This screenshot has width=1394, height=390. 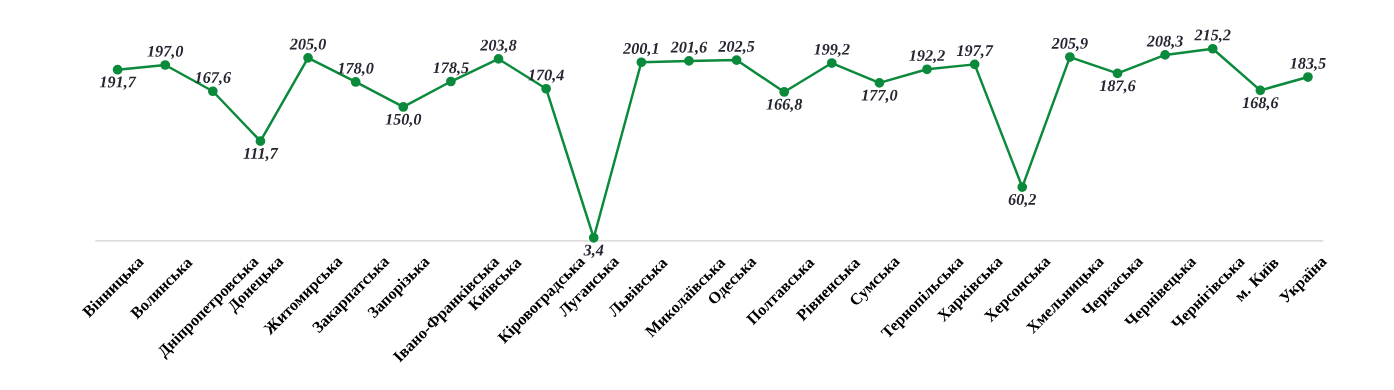 What do you see at coordinates (736, 47) in the screenshot?
I see `data-label: 202,5` at bounding box center [736, 47].